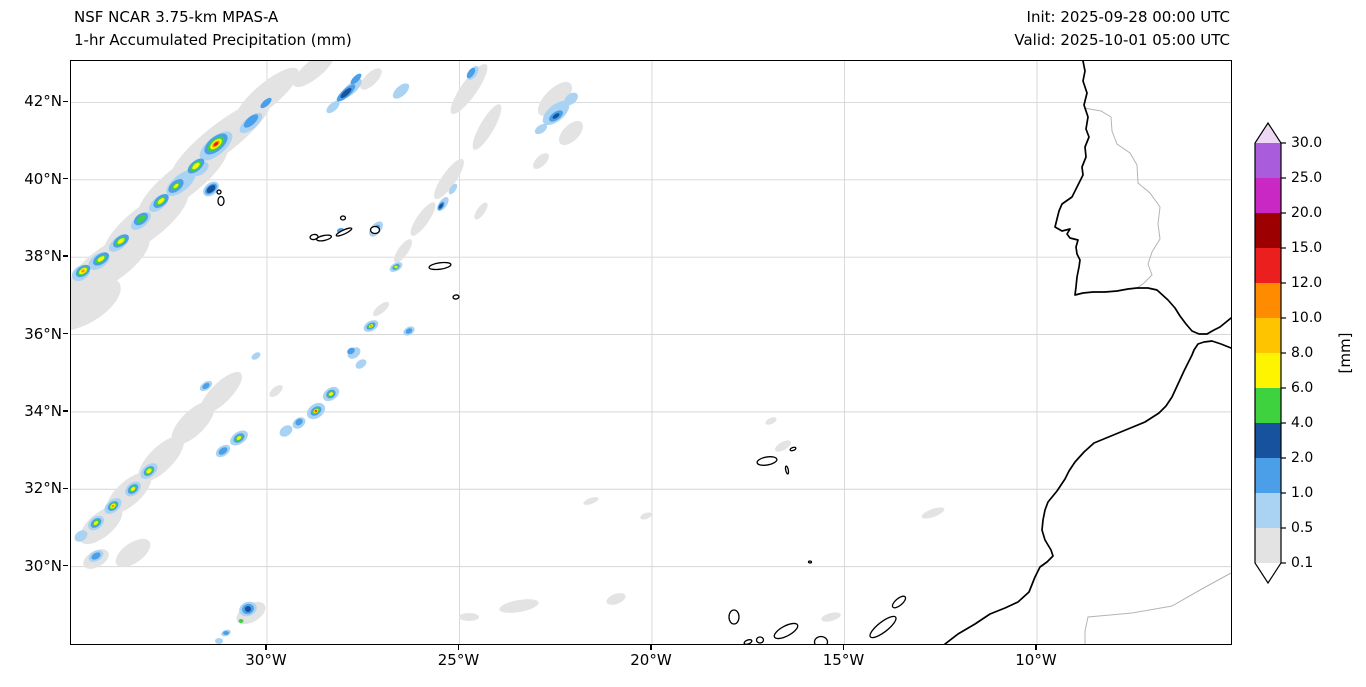 This screenshot has width=1366, height=687. I want to click on canary-gran-canaria-island, so click(821, 639).